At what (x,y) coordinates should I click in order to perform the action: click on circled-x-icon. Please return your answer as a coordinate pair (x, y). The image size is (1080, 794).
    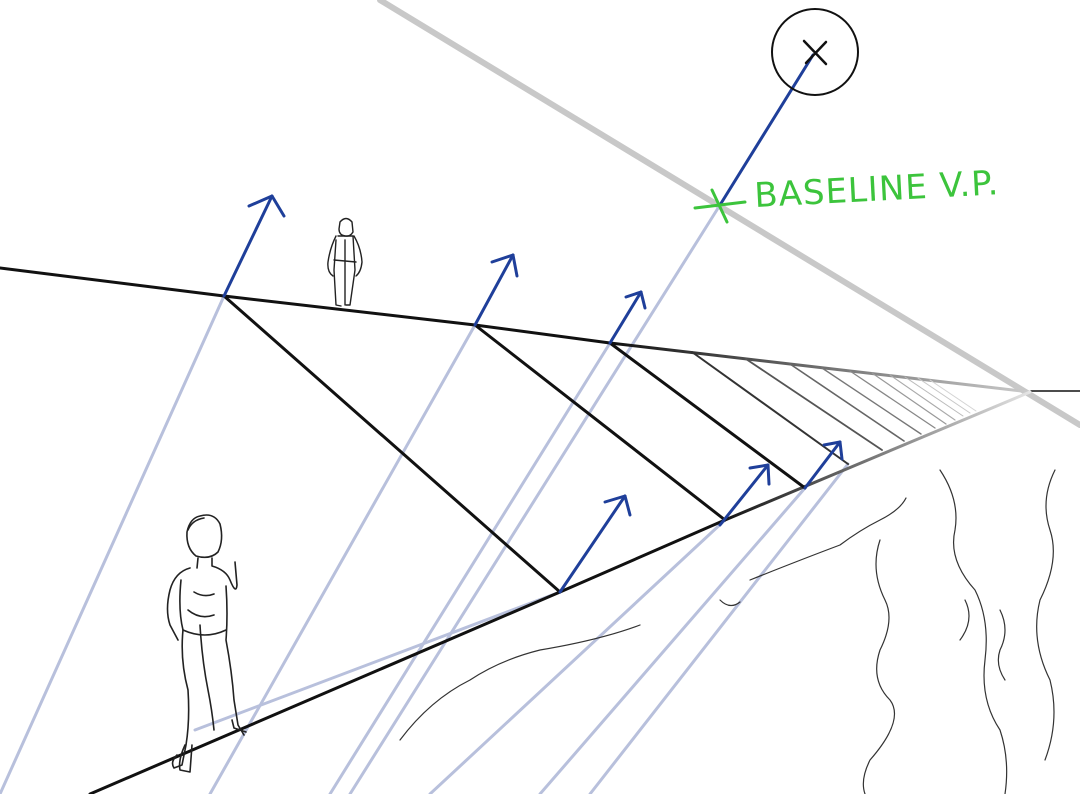
    Looking at the image, I should click on (815, 52).